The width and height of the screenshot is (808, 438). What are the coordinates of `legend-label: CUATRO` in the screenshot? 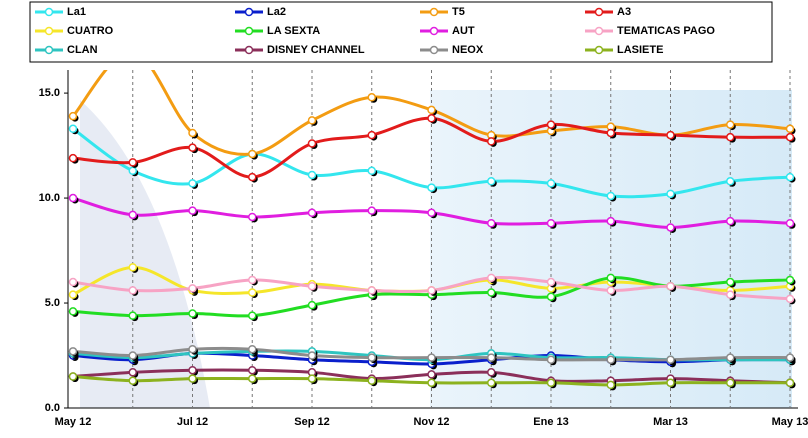 It's located at (90, 31).